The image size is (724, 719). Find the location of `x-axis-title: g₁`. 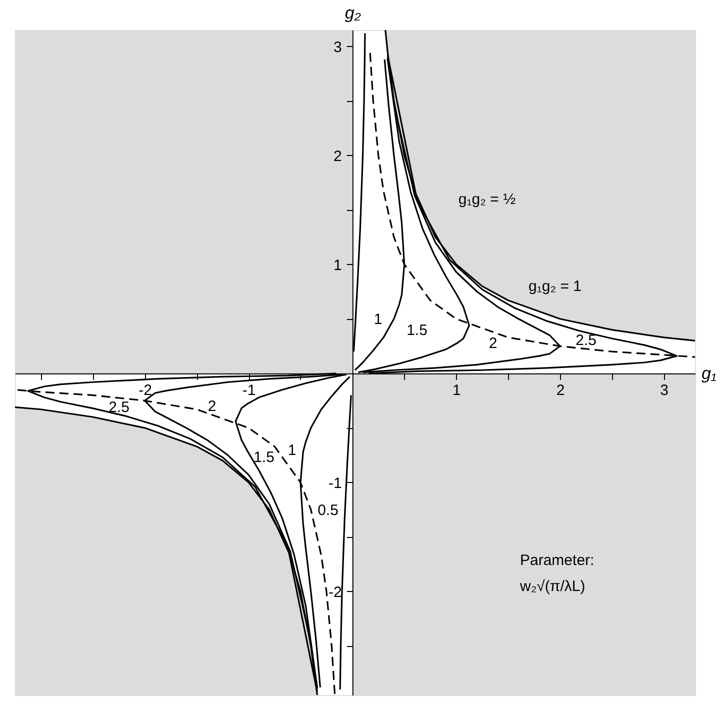

x-axis-title: g₁ is located at coordinates (709, 373).